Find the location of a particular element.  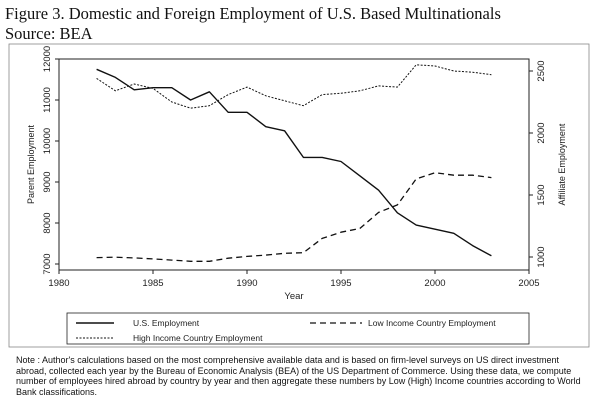

x-tick-label: 1990 is located at coordinates (246, 283).